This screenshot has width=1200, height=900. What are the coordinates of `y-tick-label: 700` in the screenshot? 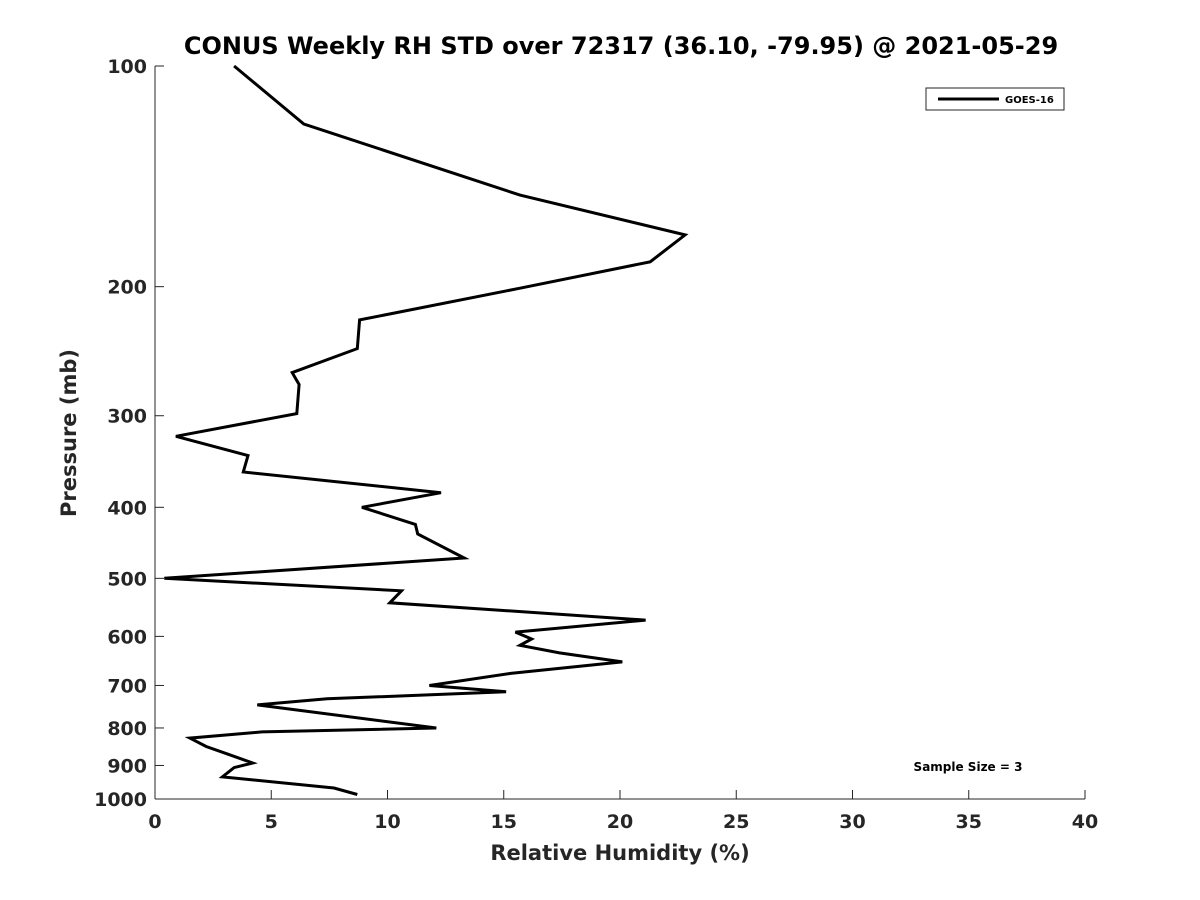 It's located at (127, 686).